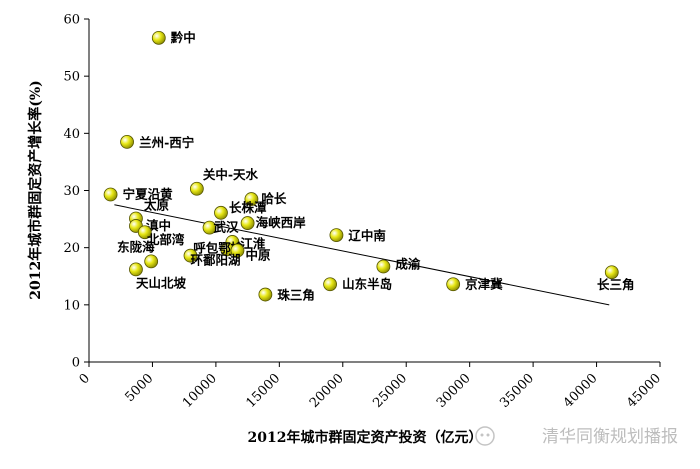  What do you see at coordinates (136, 246) in the screenshot?
I see `point-label: 东陇海` at bounding box center [136, 246].